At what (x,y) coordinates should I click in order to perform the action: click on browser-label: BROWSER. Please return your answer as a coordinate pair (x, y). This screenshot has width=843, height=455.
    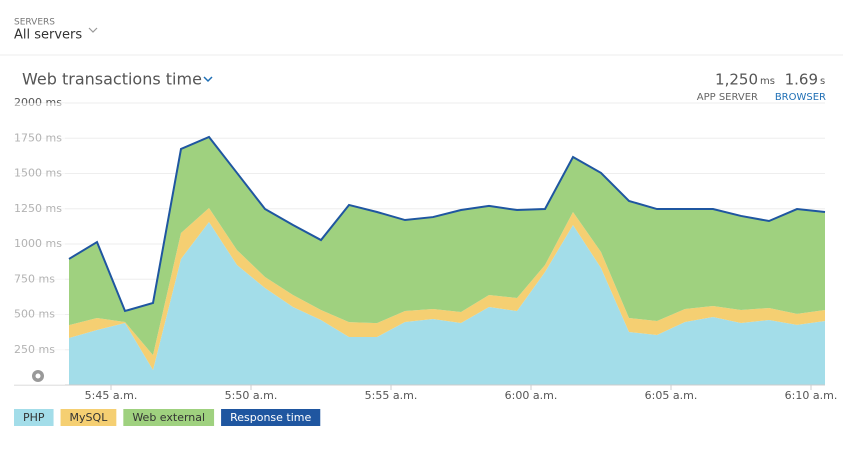
    Looking at the image, I should click on (800, 97).